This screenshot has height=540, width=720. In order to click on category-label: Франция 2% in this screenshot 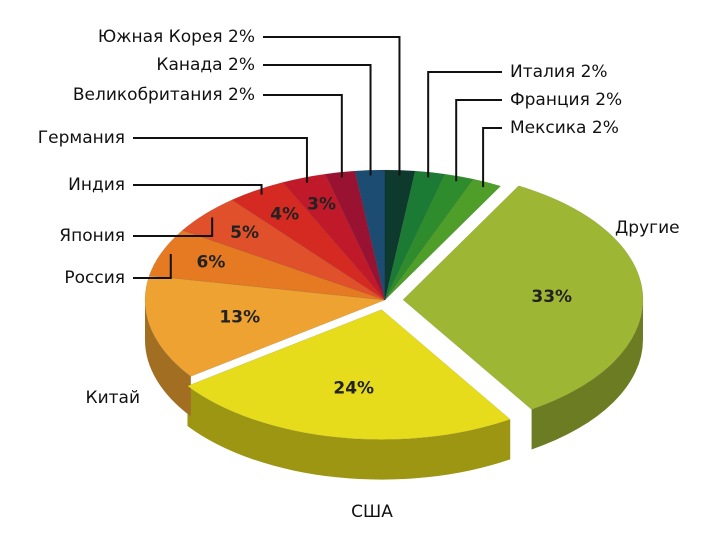, I will do `click(566, 100)`.